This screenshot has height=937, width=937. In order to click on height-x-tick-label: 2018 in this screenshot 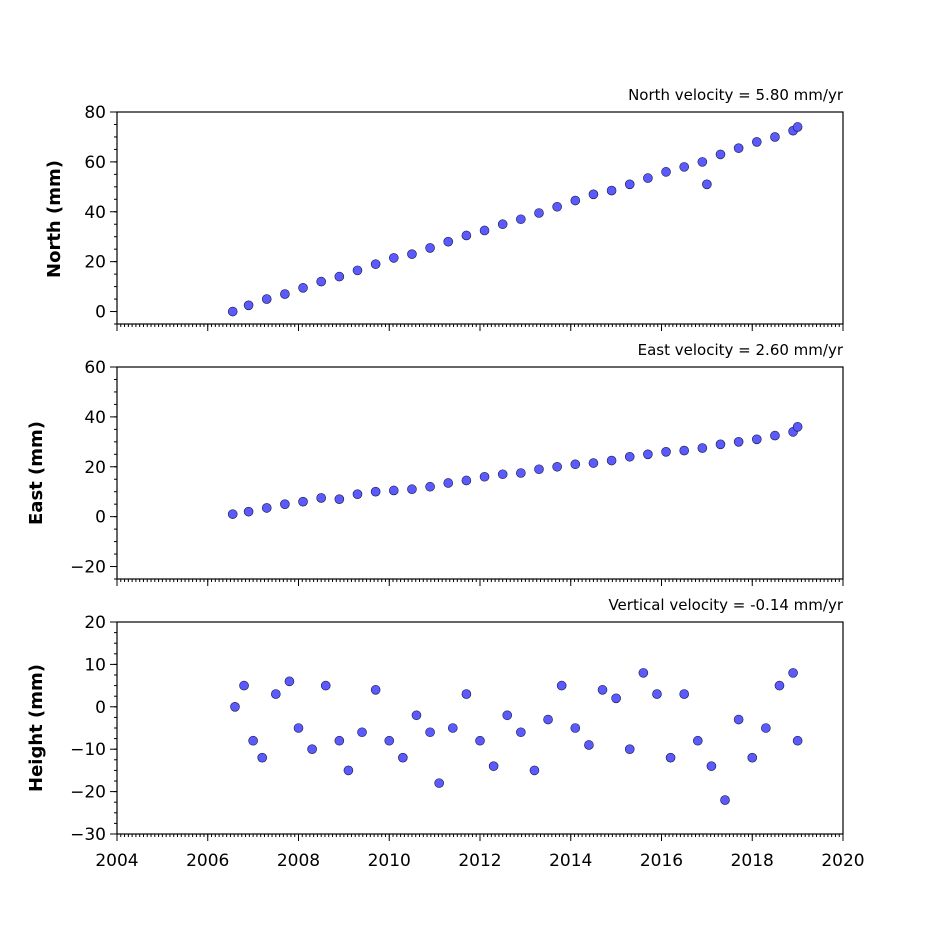, I will do `click(752, 861)`.